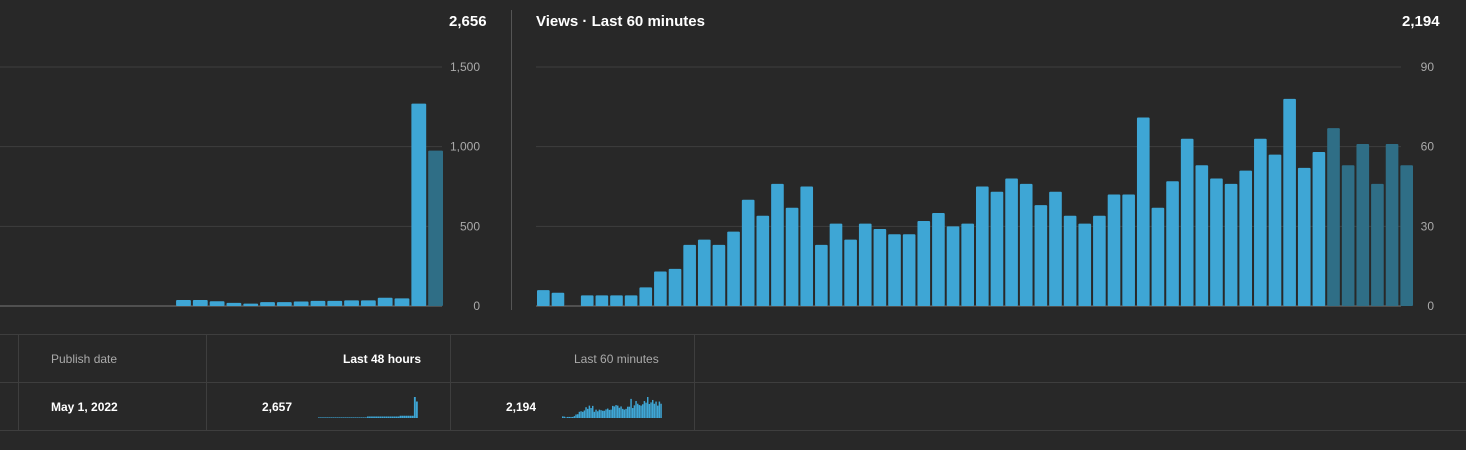 The width and height of the screenshot is (1466, 450). I want to click on column-header-last-60-minutes: Last 60 minutes, so click(616, 359).